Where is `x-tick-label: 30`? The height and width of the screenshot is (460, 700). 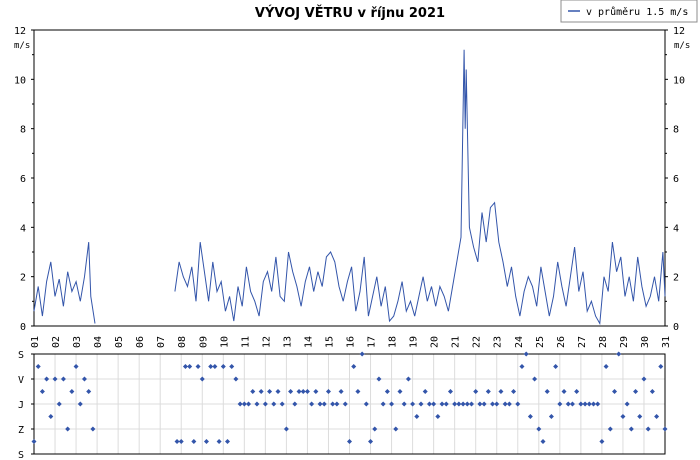 x-tick-label: 30 is located at coordinates (645, 342).